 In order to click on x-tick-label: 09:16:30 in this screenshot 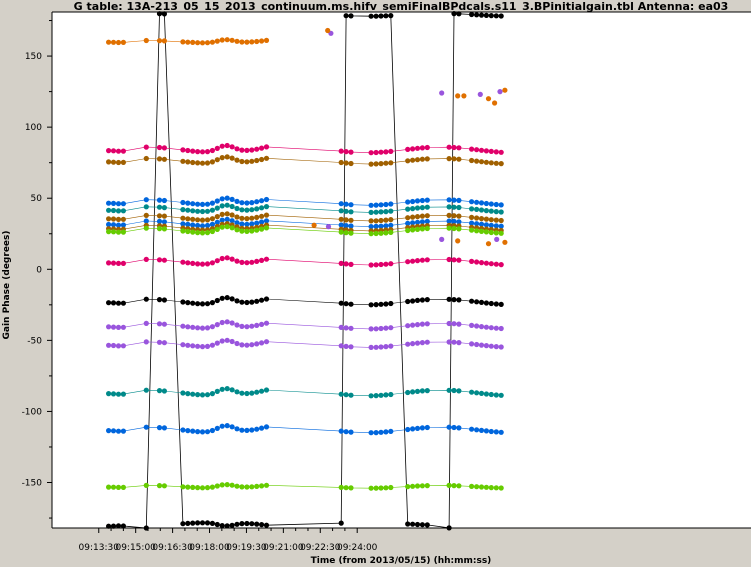, I will do `click(172, 548)`.